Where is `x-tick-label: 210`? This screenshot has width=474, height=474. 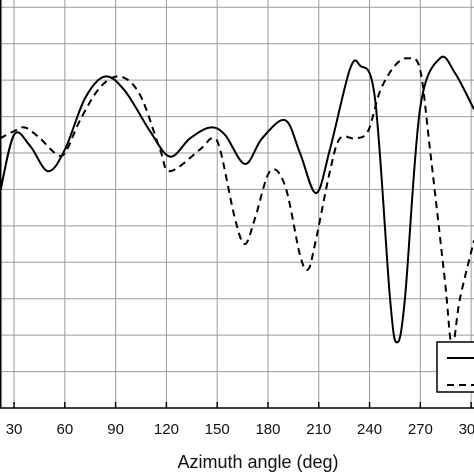
x-tick-label: 210 is located at coordinates (318, 429).